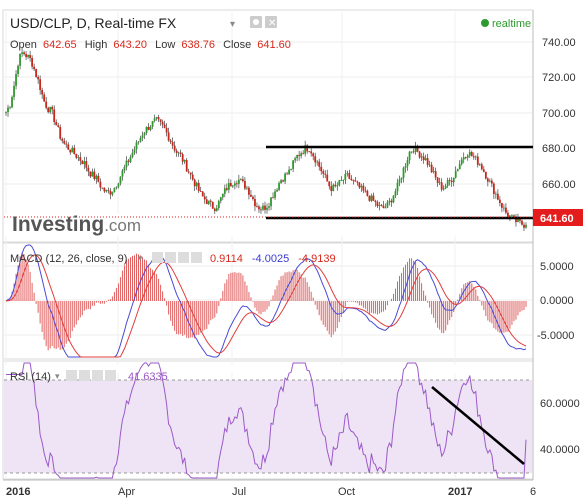 This screenshot has width=587, height=500. What do you see at coordinates (93, 23) in the screenshot?
I see `chart-title: USD/CLP, D, Real-time FX` at bounding box center [93, 23].